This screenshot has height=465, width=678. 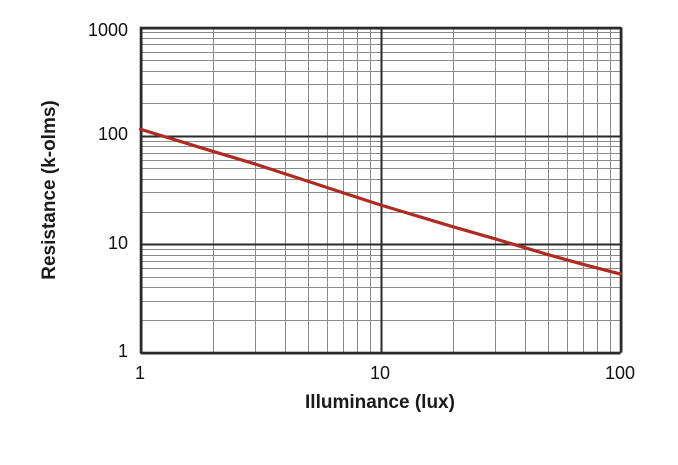 I want to click on y-tick-label-1: 1, so click(x=122, y=351).